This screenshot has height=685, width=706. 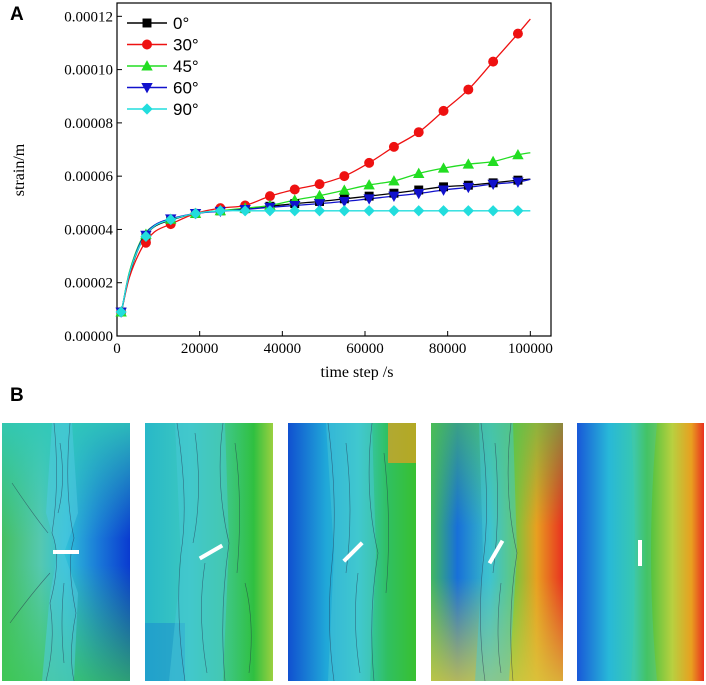 I want to click on x-tick-label: 80000, so click(x=448, y=349).